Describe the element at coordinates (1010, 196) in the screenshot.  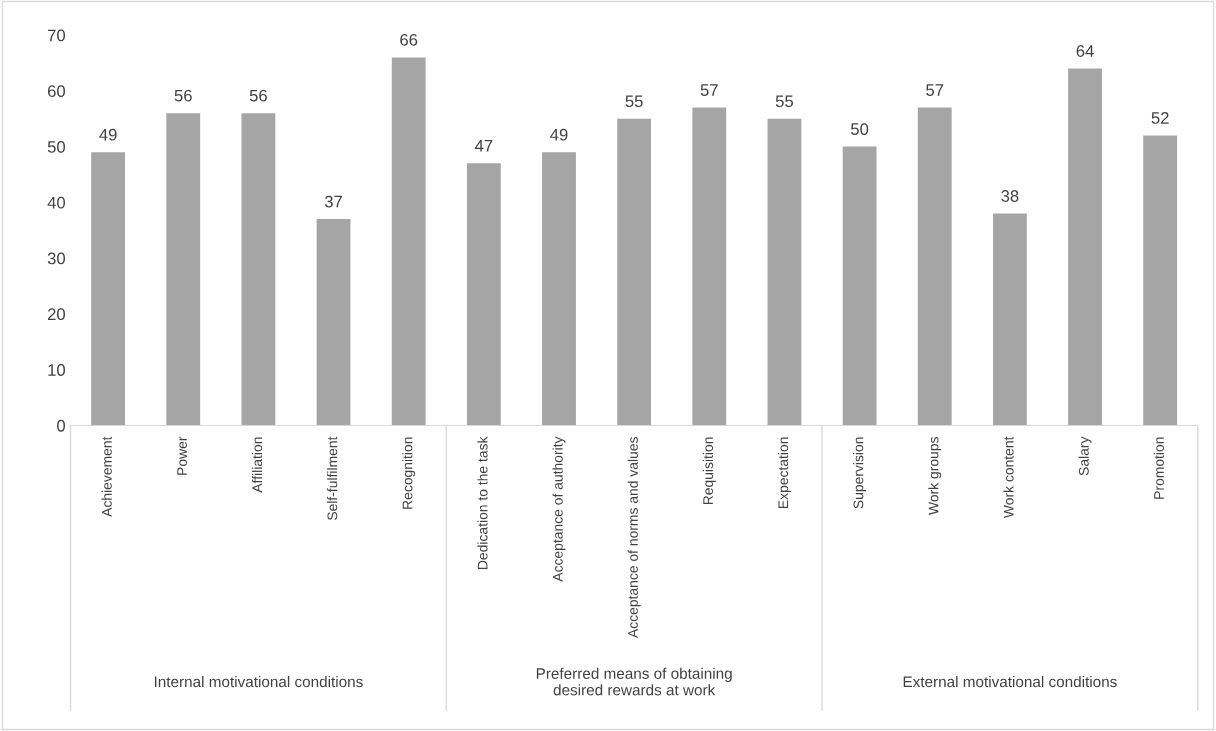
I see `data-label: 38` at that location.